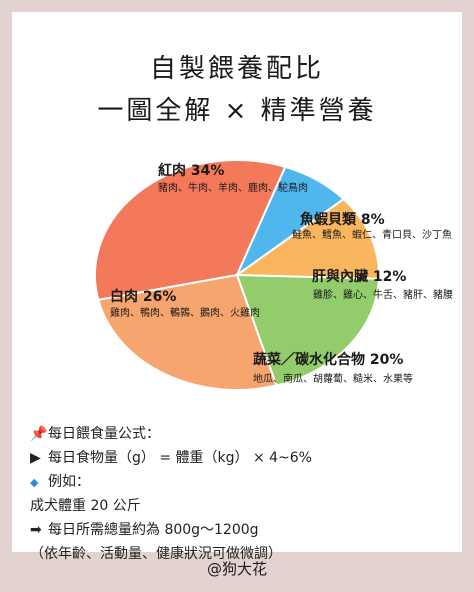 The width and height of the screenshot is (474, 592). I want to click on arrow-right-icon: ➡, so click(36, 530).